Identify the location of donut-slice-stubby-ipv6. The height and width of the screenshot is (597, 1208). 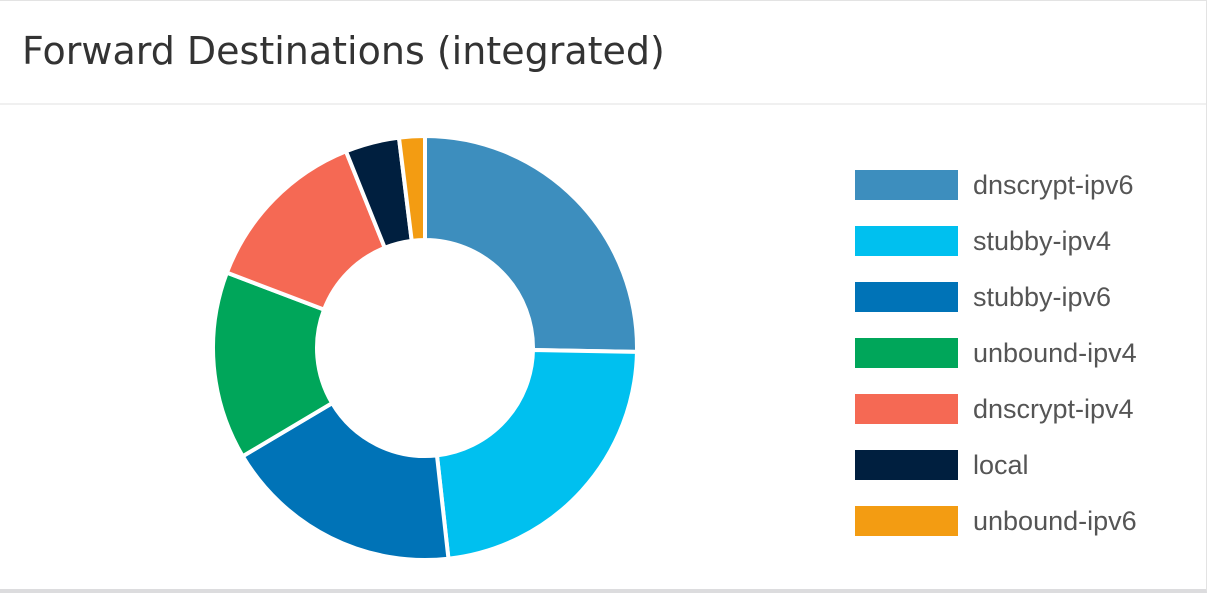
(345, 481).